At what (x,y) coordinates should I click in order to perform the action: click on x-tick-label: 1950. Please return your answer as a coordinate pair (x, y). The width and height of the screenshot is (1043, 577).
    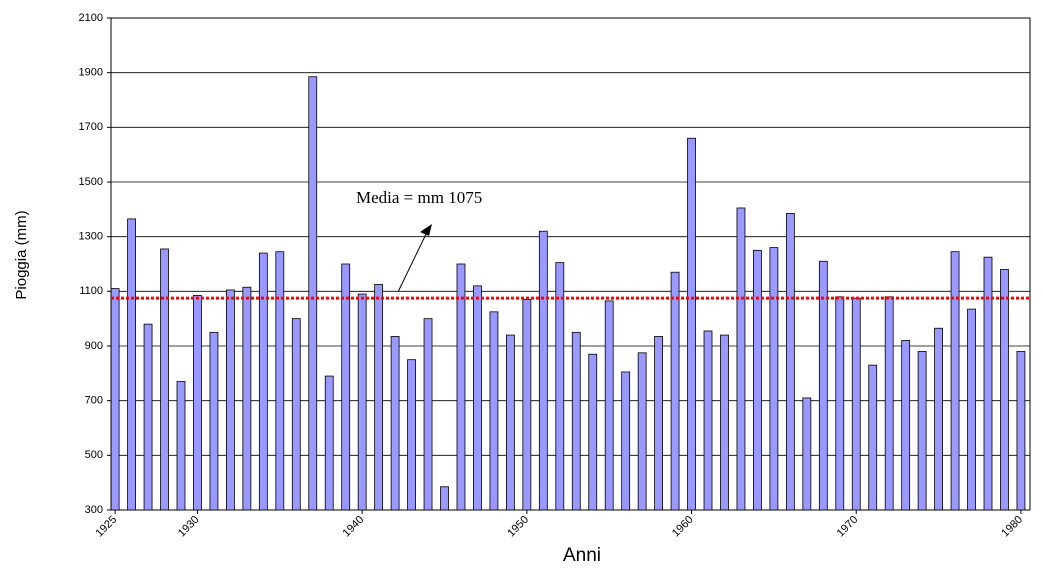
    Looking at the image, I should click on (518, 527).